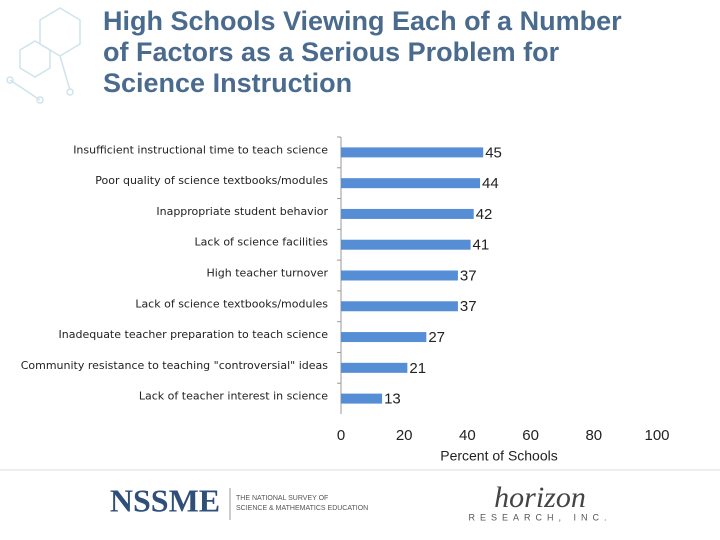 The width and height of the screenshot is (720, 540). Describe the element at coordinates (436, 337) in the screenshot. I see `value-label: 27` at that location.